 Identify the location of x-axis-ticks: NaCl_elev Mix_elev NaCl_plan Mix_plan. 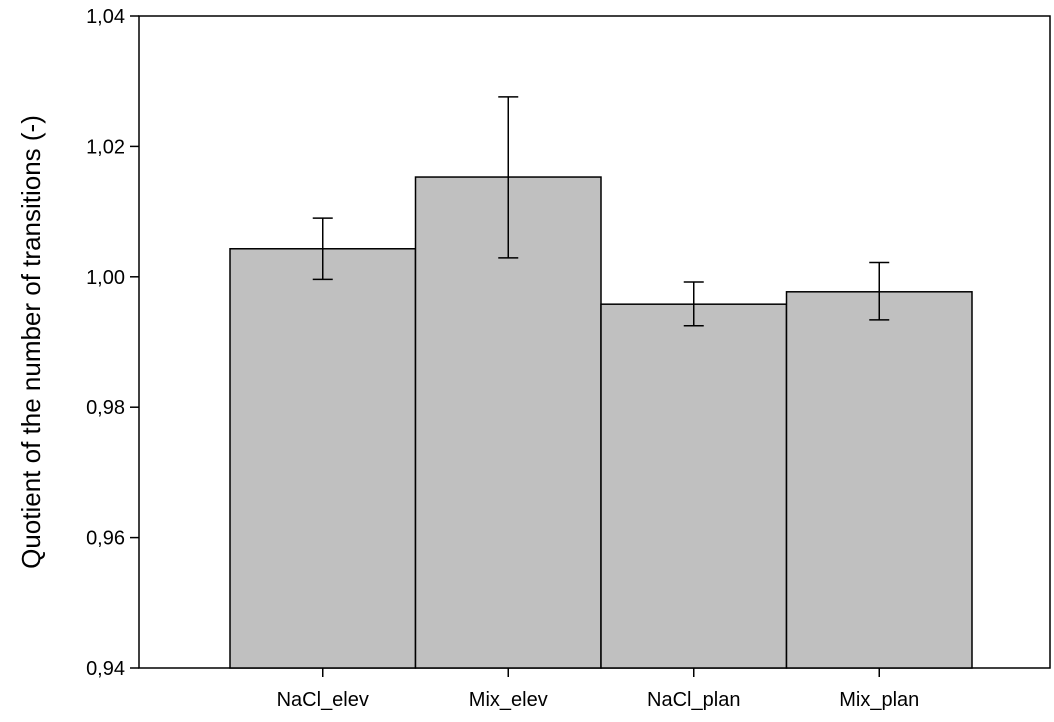
(598, 689).